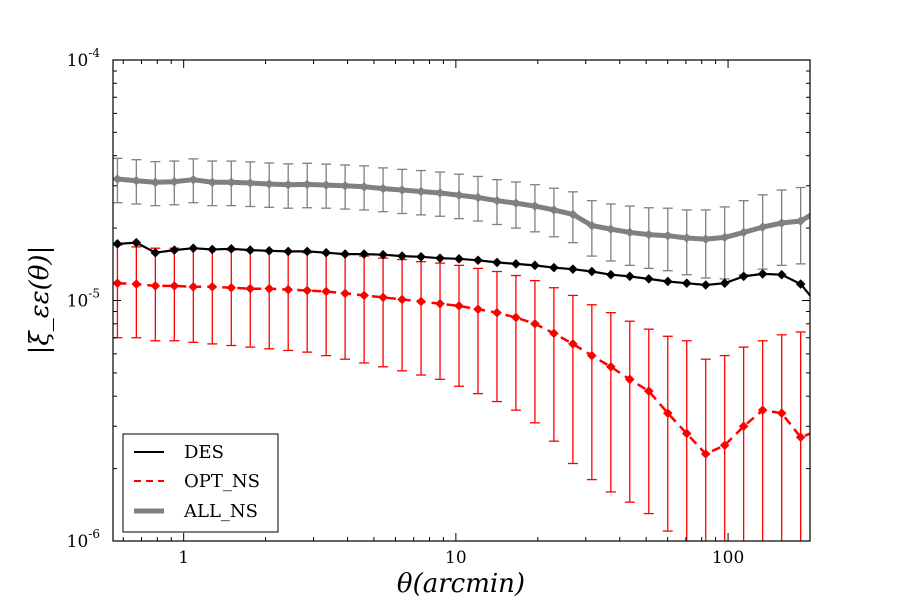 This screenshot has width=900, height=600. I want to click on x-axis-label: θ(arcmin), so click(461, 584).